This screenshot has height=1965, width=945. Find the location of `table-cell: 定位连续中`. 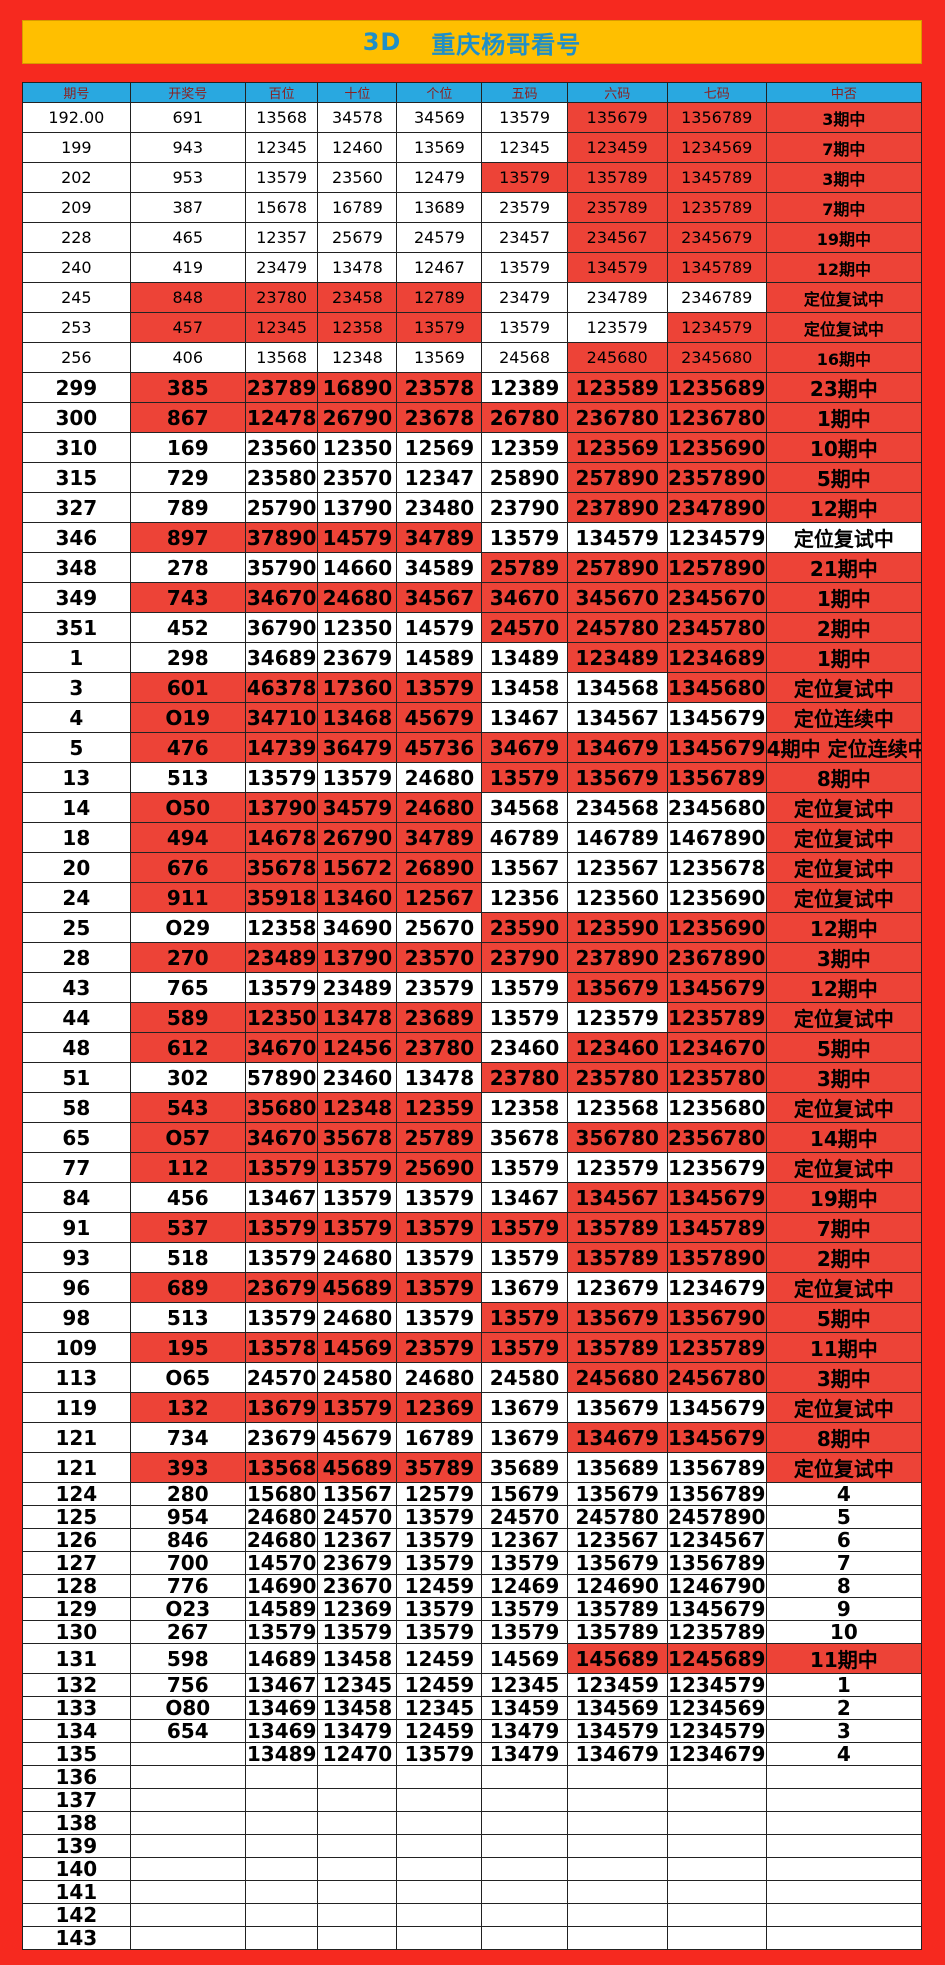

table-cell: 定位连续中 is located at coordinates (844, 717).